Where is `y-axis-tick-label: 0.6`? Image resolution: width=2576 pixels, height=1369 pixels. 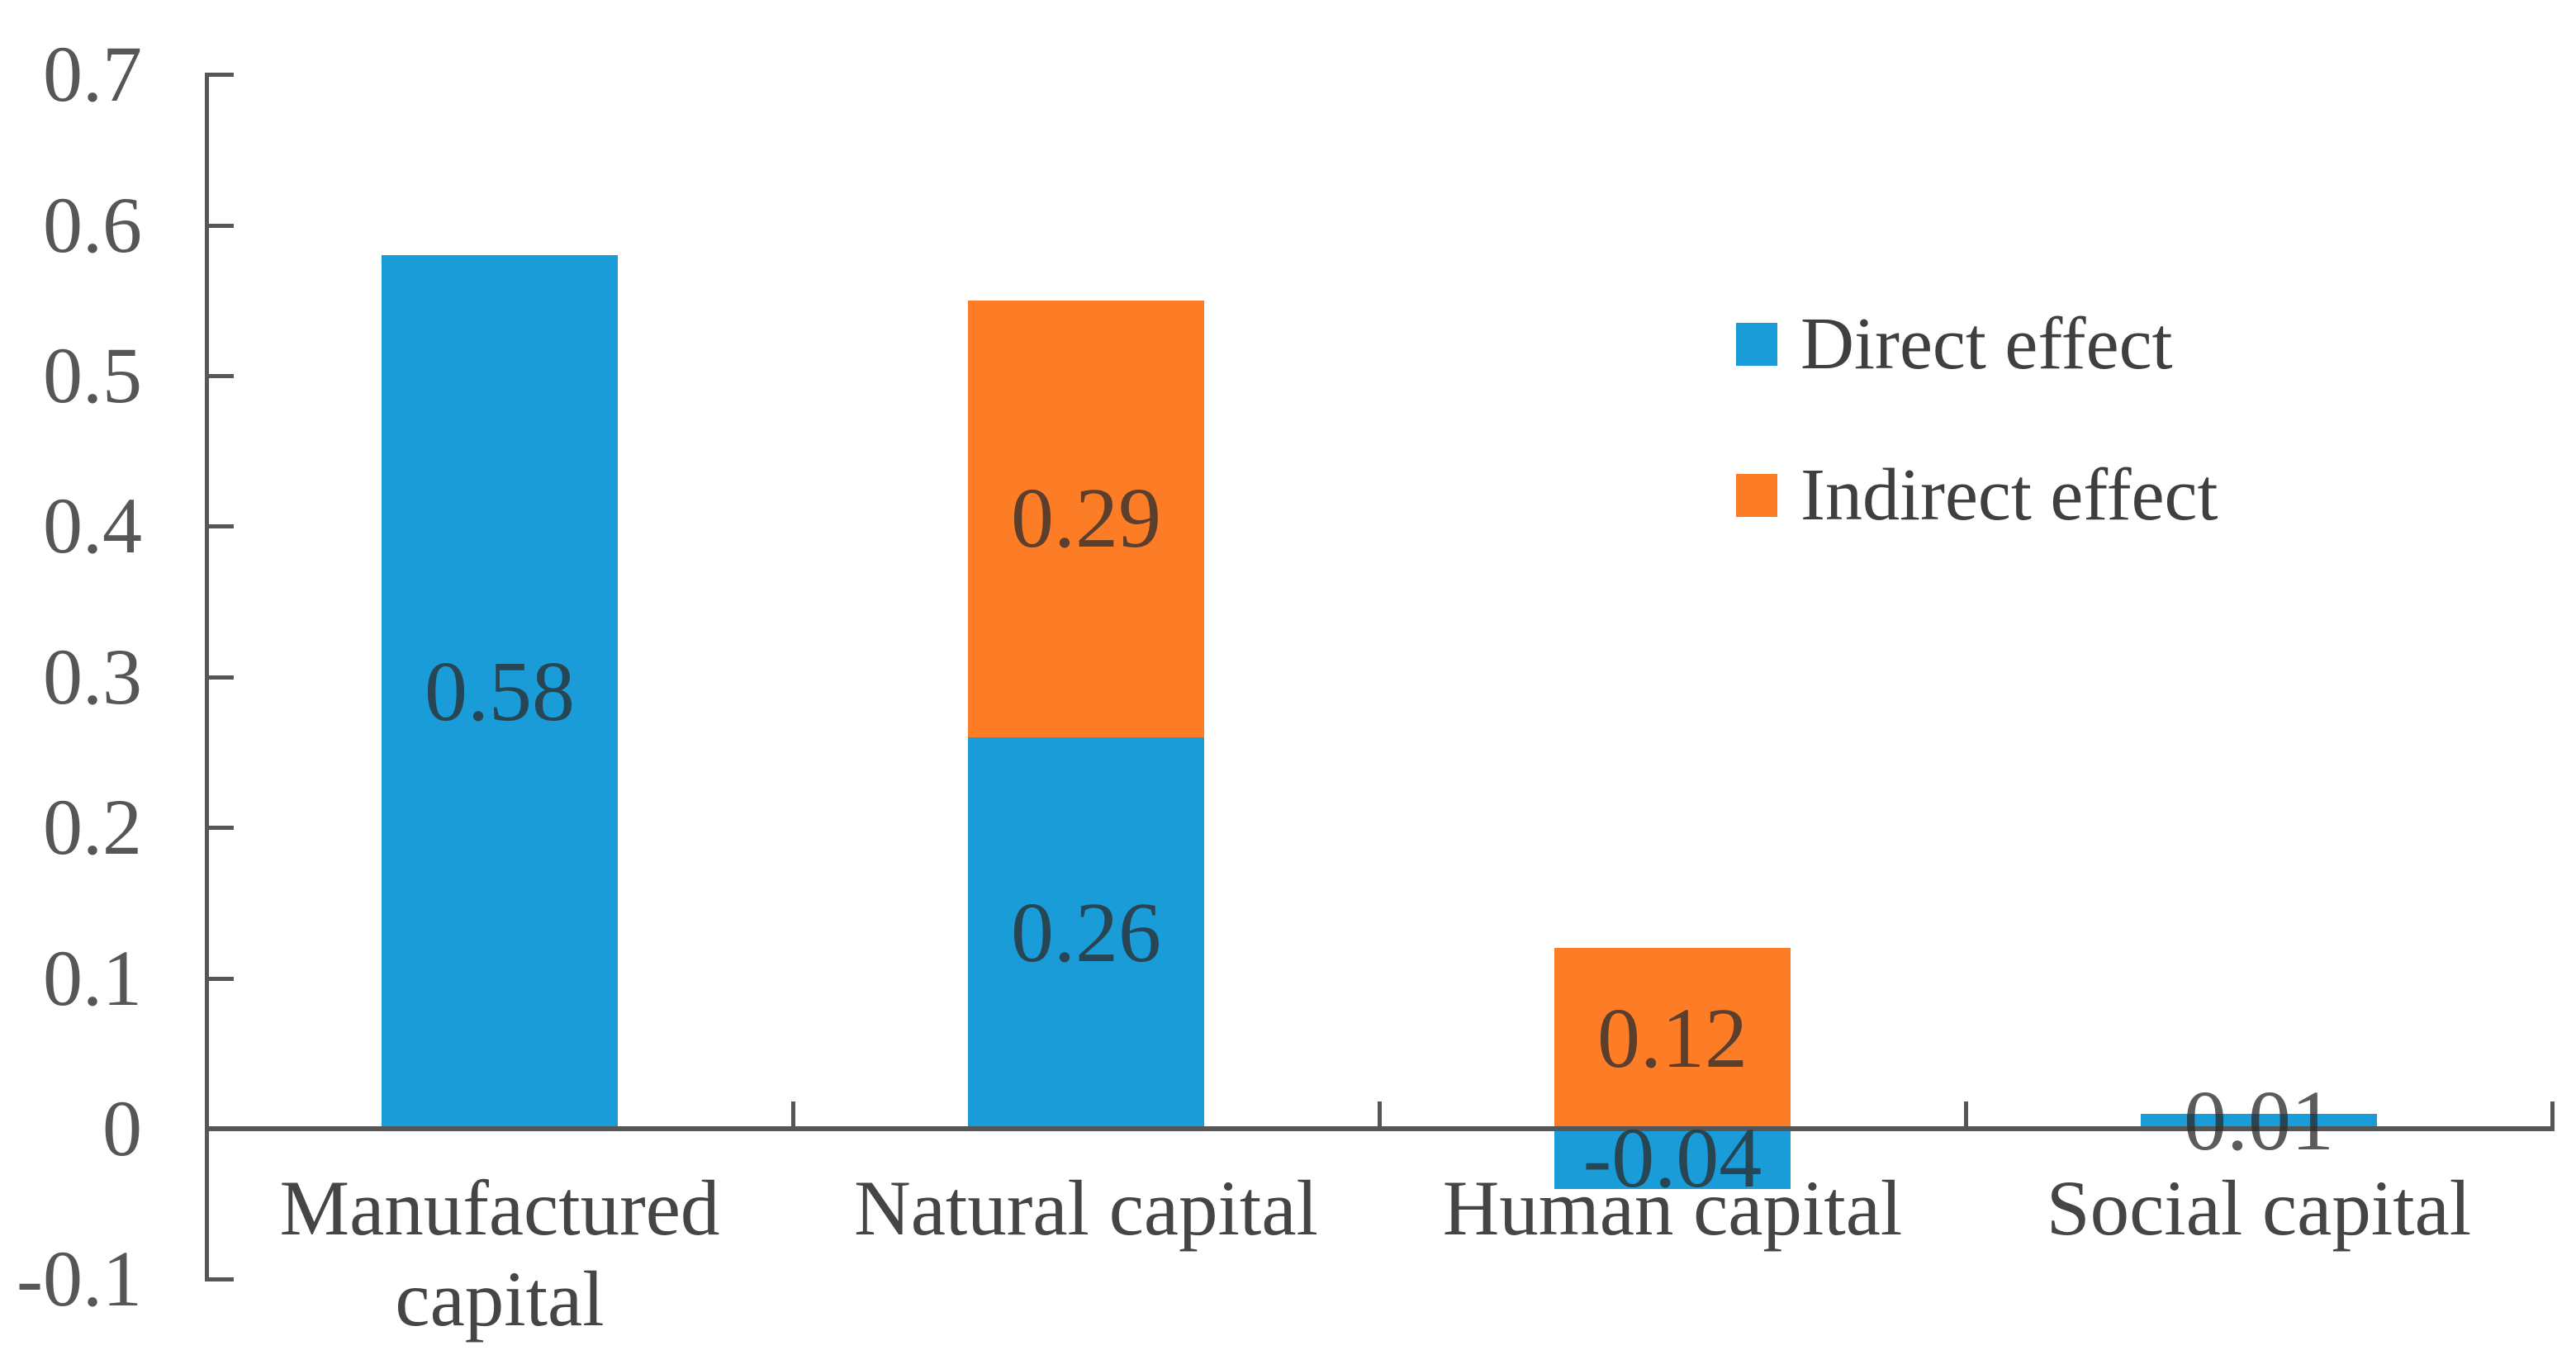
y-axis-tick-label: 0.6 is located at coordinates (92, 224).